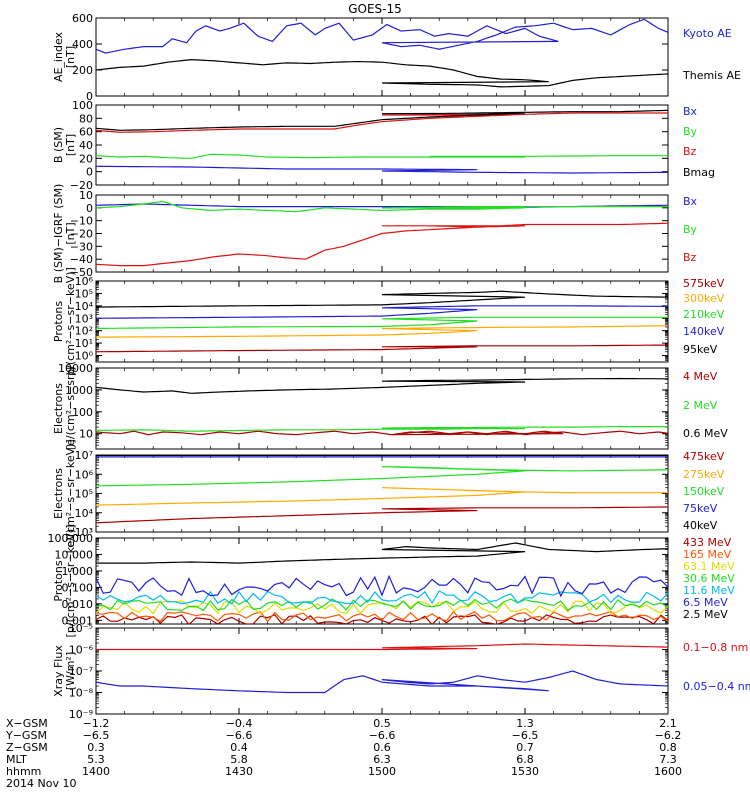  What do you see at coordinates (525, 723) in the screenshot?
I see `x-row-value: 1.3` at bounding box center [525, 723].